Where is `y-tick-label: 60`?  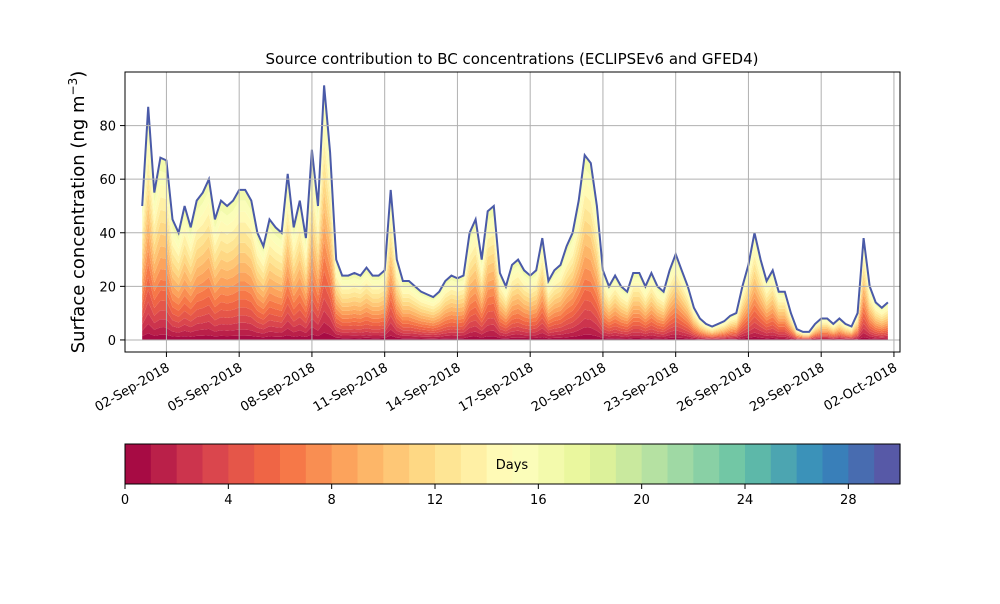
y-tick-label: 60 is located at coordinates (107, 180).